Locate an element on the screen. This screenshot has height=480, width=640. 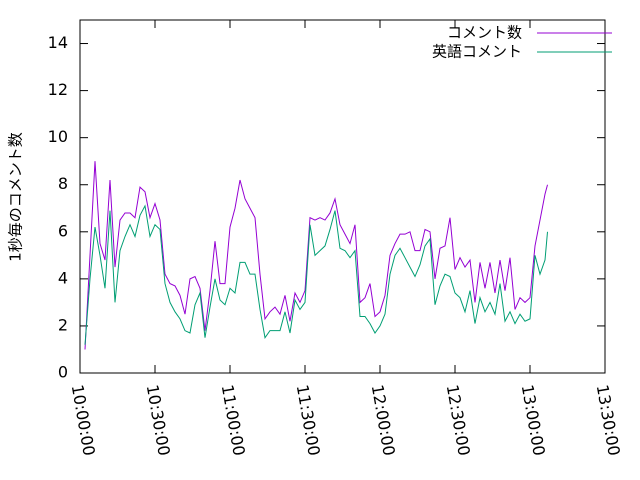
legend-label: 英語コメント is located at coordinates (477, 52).